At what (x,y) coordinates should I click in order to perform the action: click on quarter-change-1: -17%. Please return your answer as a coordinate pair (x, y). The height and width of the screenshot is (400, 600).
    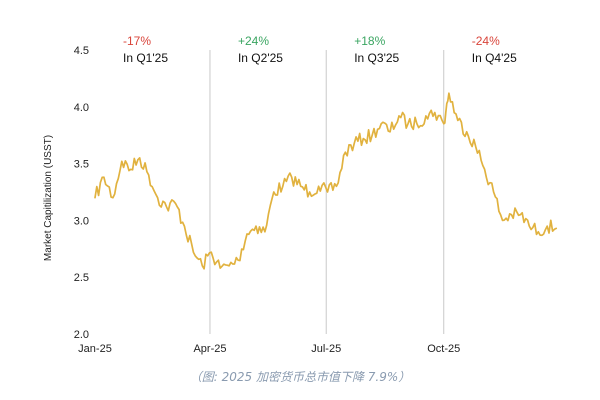
    Looking at the image, I should click on (137, 41).